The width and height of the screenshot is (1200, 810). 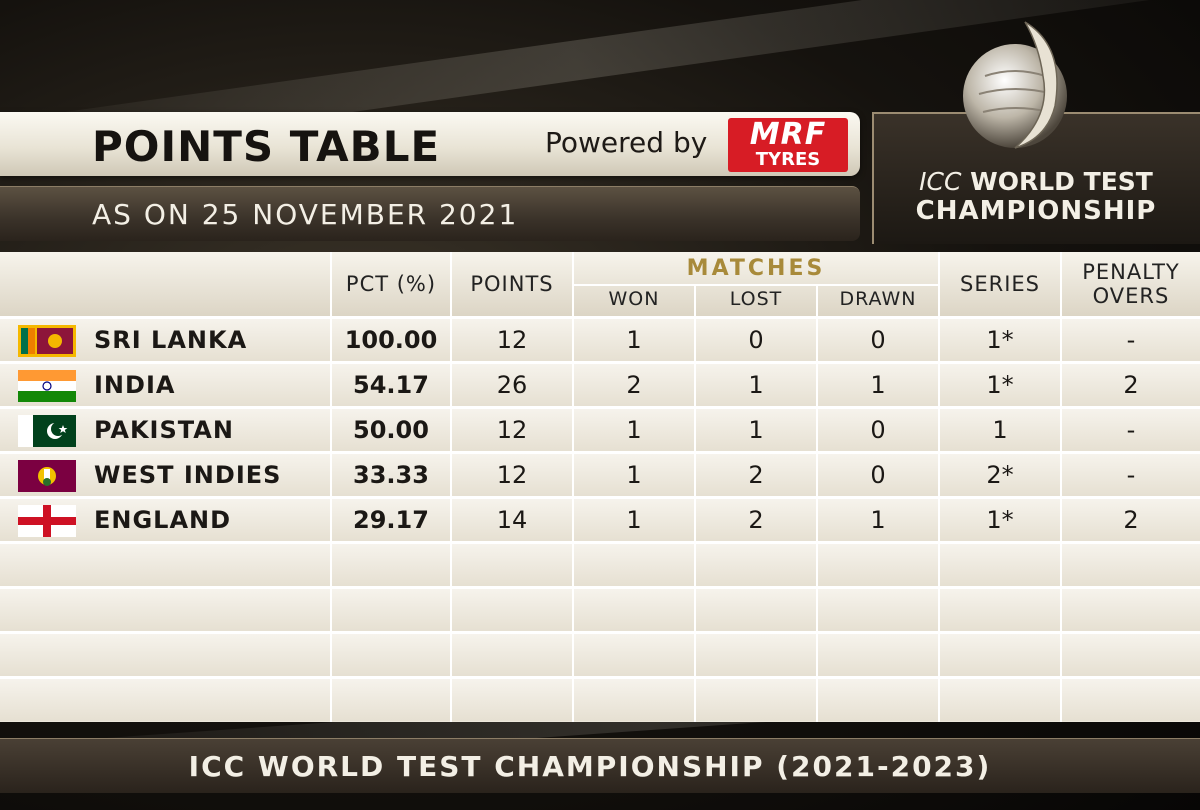 I want to click on table-row: INDIA 54.17 26 2 1 1 1* 2, so click(x=600, y=383).